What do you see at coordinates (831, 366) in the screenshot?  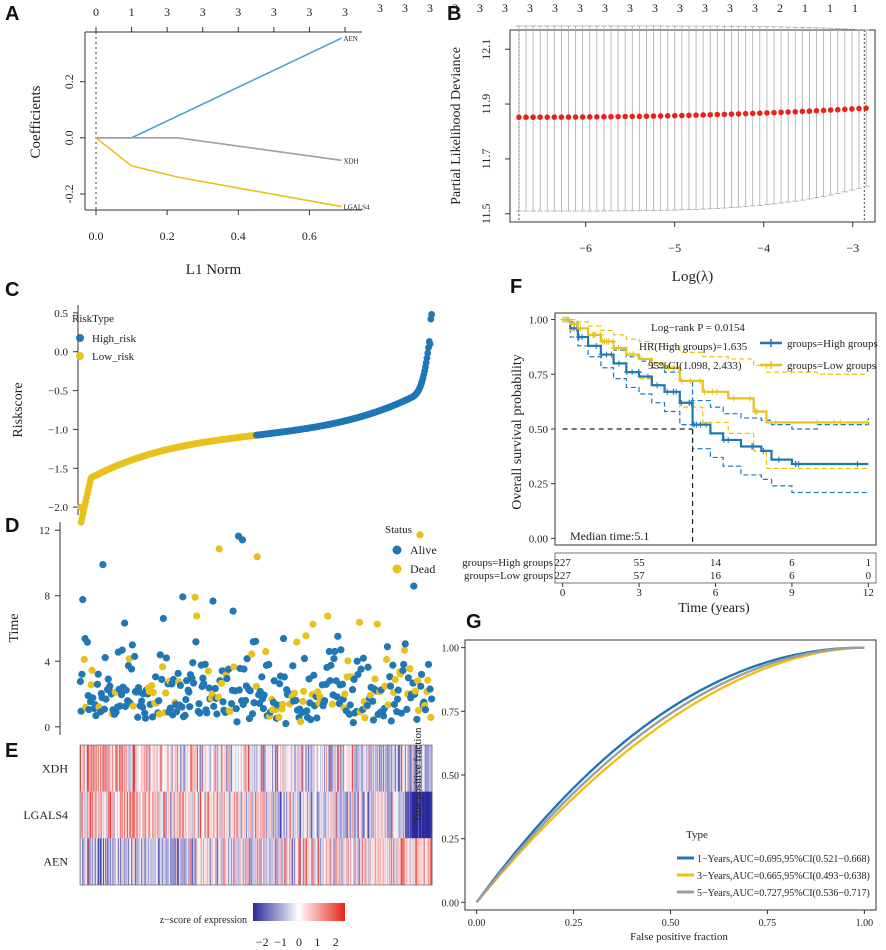 I see `legend-label: groups=Low groups` at bounding box center [831, 366].